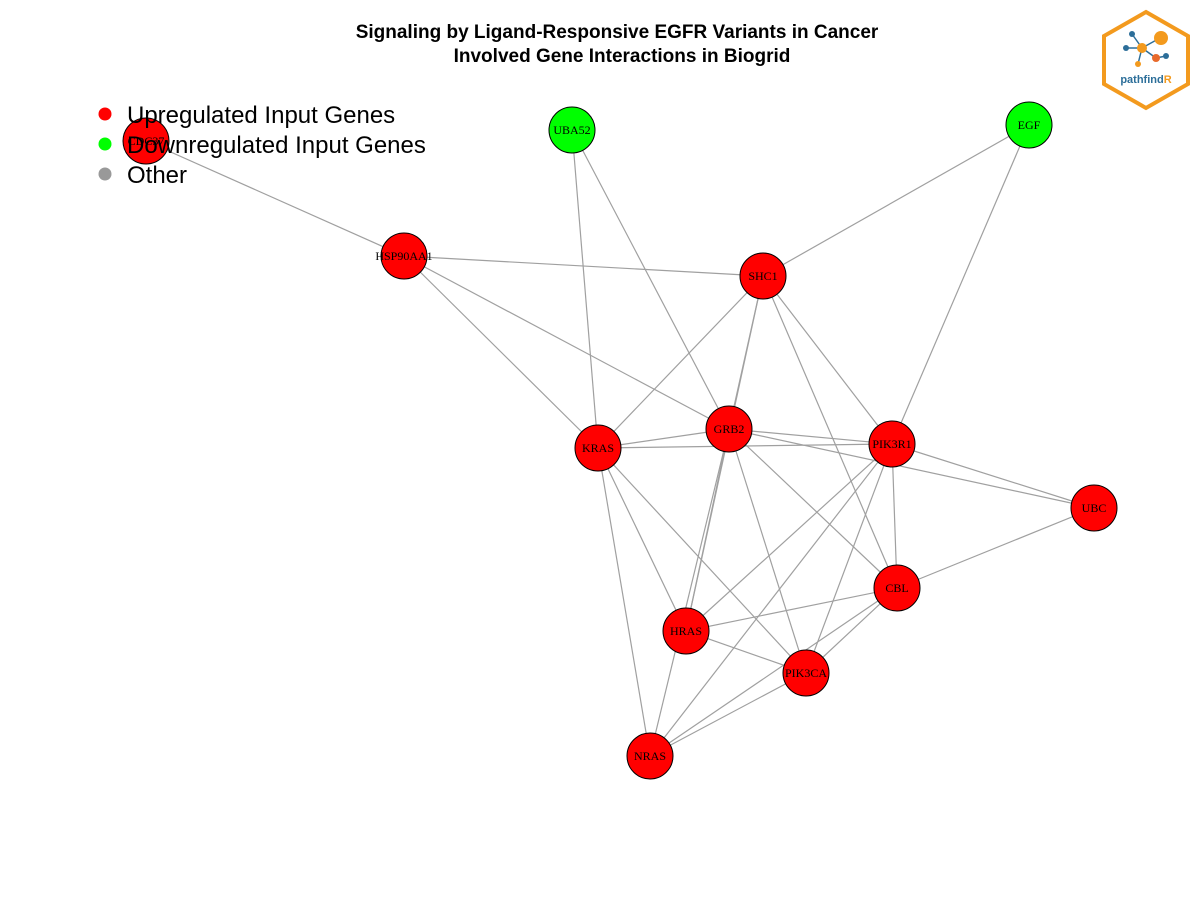 The height and width of the screenshot is (900, 1200). I want to click on gene-node-hsp90aa1: HSP90AA1, so click(404, 256).